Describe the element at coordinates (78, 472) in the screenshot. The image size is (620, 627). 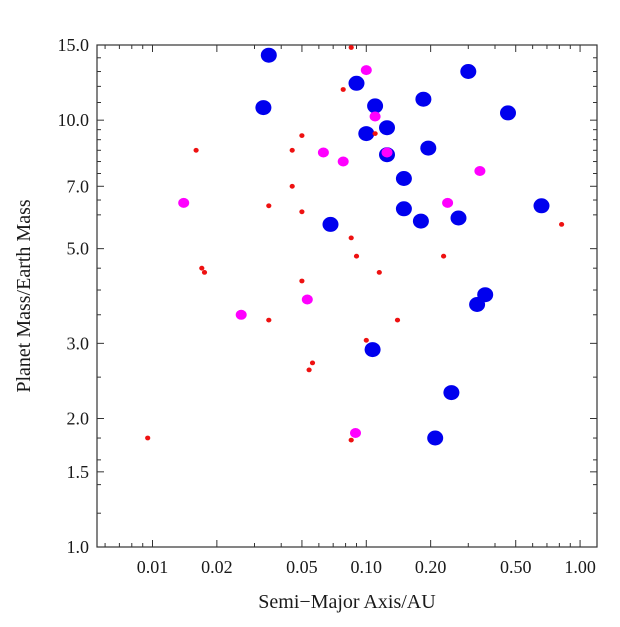
I see `y-tick-label: 1.5` at that location.